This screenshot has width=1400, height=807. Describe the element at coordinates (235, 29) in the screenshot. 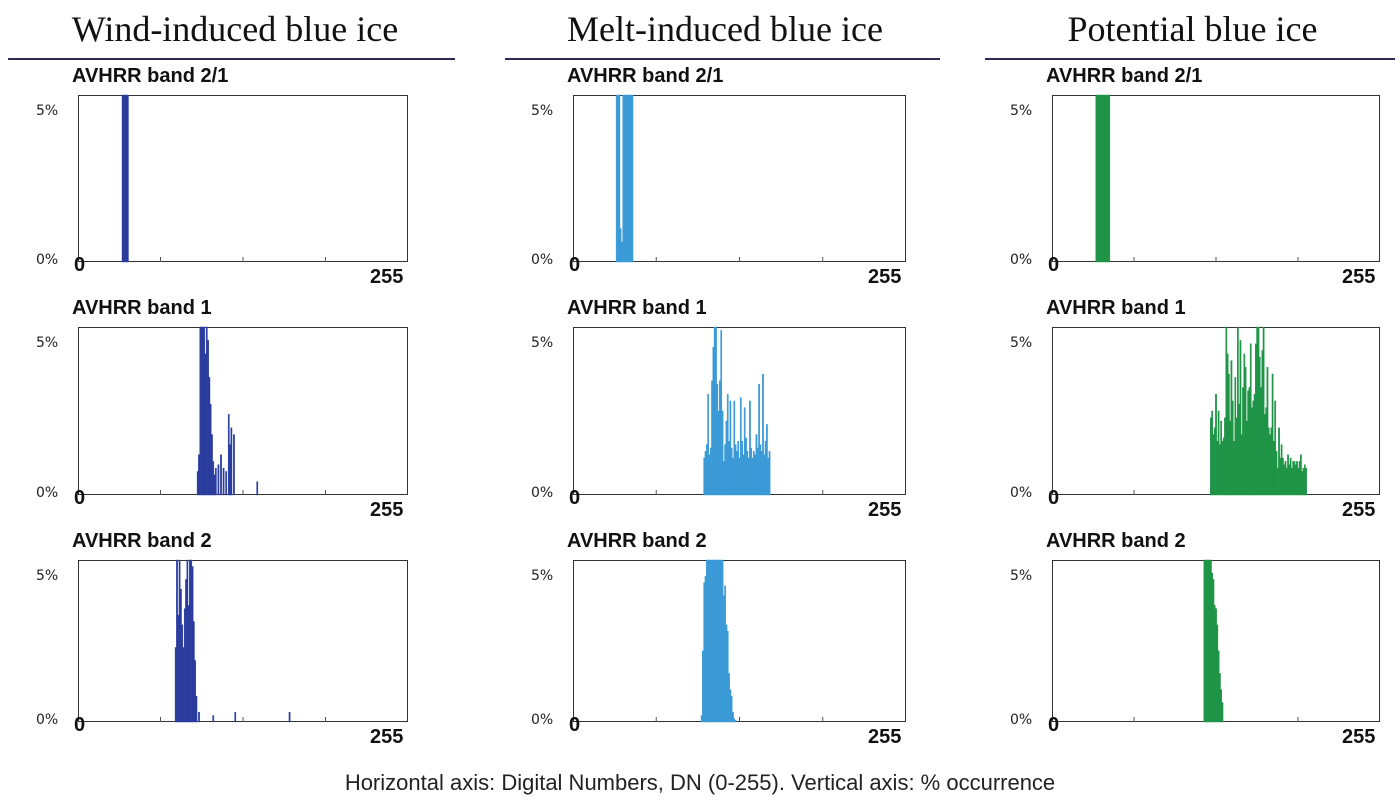

I see `column-title: Wind-induced blue ice` at that location.